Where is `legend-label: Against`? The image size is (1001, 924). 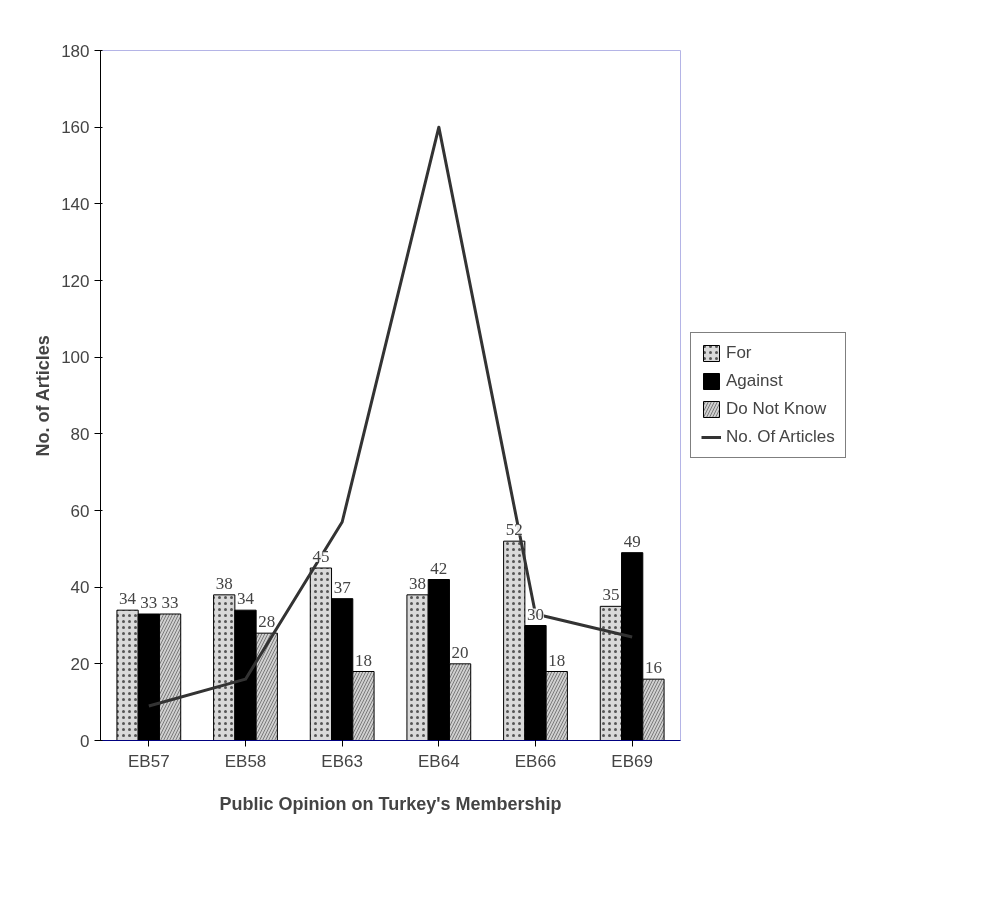 legend-label: Against is located at coordinates (754, 381).